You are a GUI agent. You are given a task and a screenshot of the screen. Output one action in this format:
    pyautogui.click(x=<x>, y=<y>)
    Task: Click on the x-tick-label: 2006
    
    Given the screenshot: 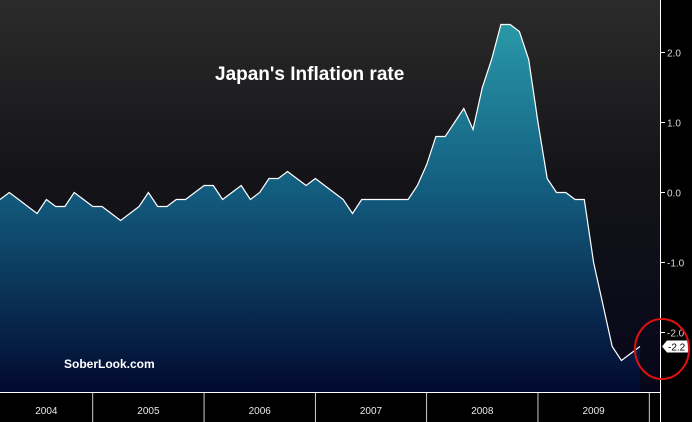 What is the action you would take?
    pyautogui.click(x=260, y=411)
    